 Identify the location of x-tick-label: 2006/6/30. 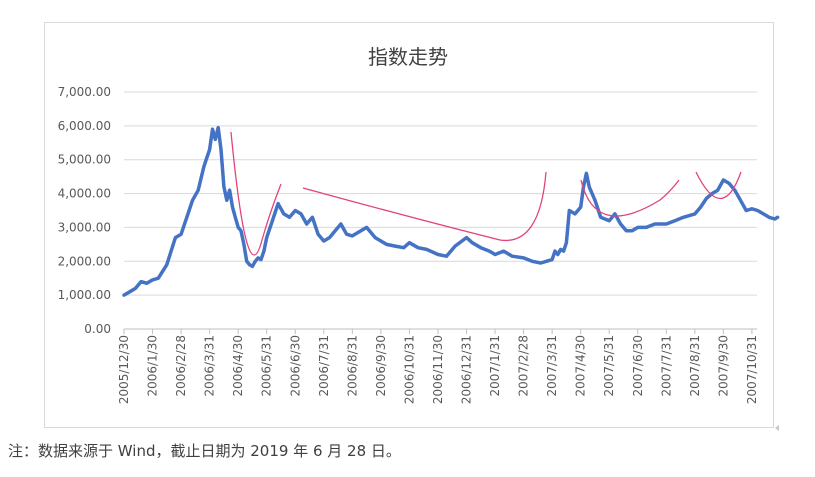
(295, 366).